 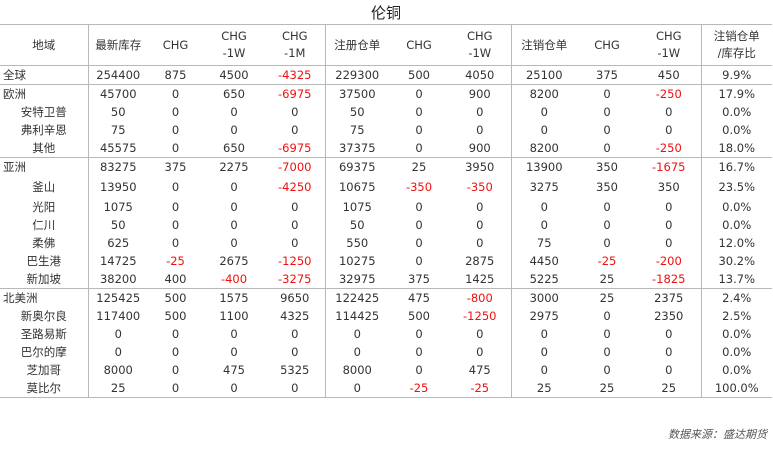 What do you see at coordinates (736, 261) in the screenshot?
I see `table-cell: 30.2%` at bounding box center [736, 261].